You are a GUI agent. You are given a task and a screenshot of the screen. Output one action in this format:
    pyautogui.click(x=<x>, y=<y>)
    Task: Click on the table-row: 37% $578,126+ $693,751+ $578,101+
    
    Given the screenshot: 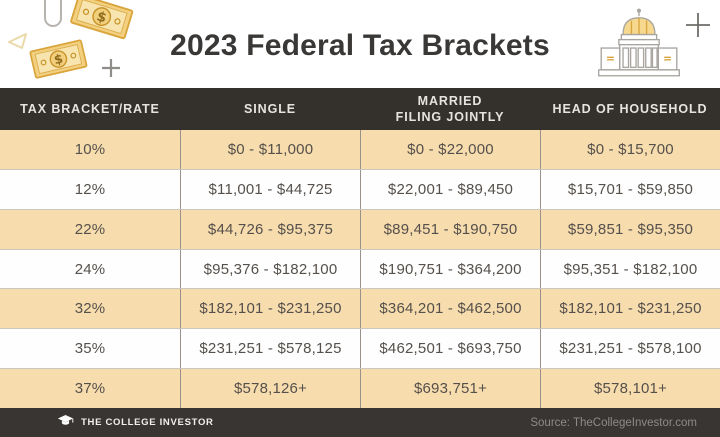 What is the action you would take?
    pyautogui.click(x=360, y=388)
    